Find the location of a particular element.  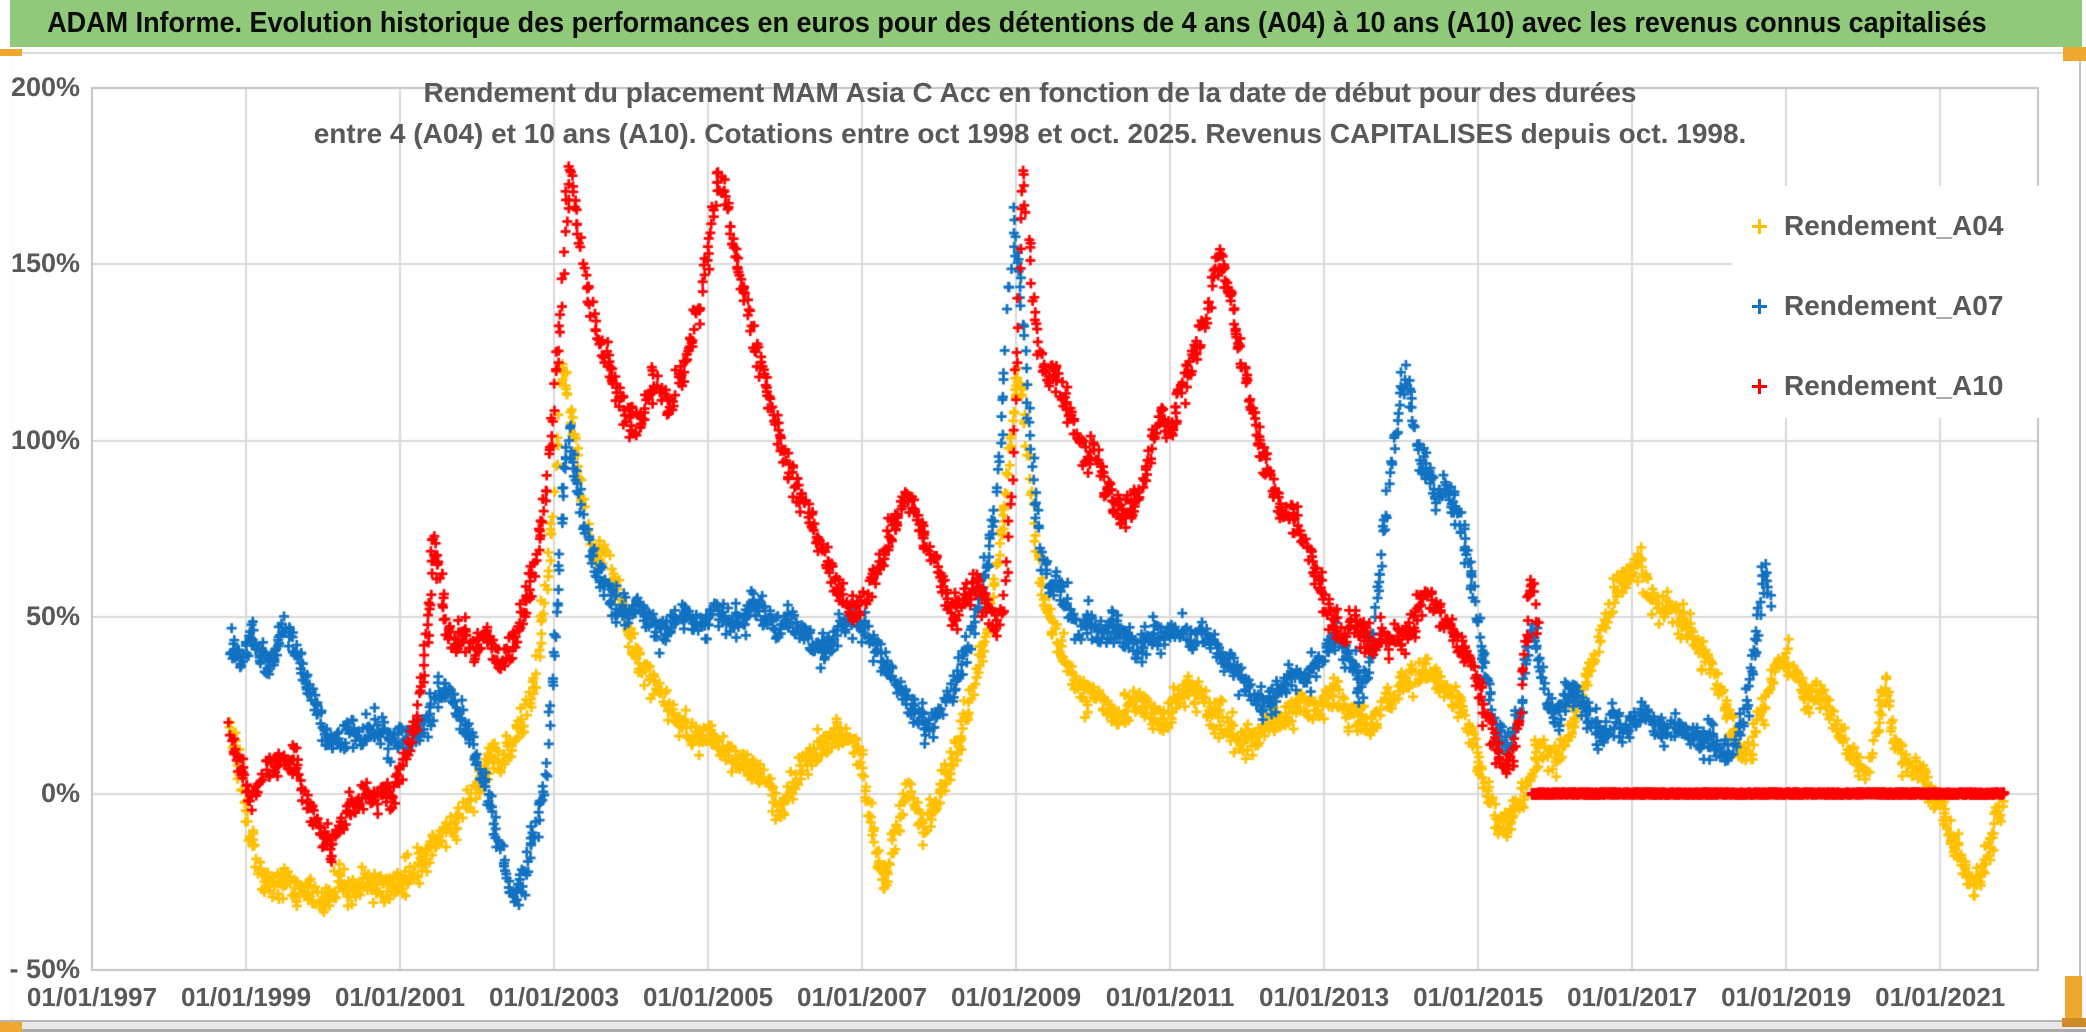

x-tick-label: 01/01/2005 is located at coordinates (708, 997).